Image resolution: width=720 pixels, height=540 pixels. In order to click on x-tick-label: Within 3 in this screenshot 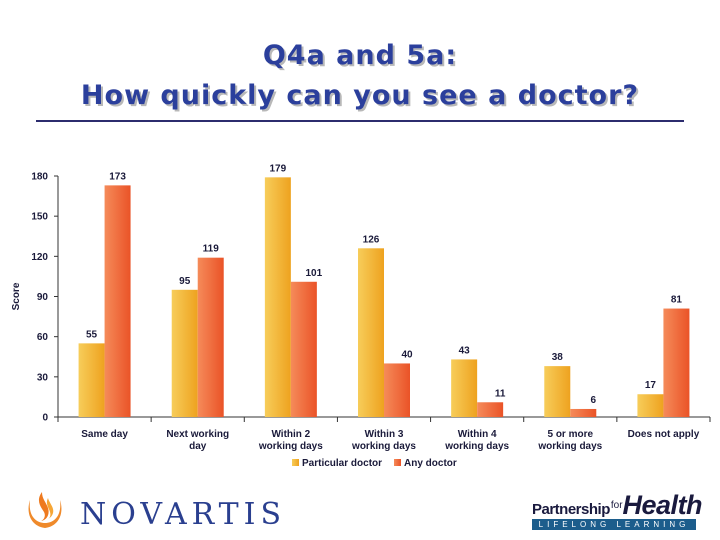, I will do `click(384, 434)`.